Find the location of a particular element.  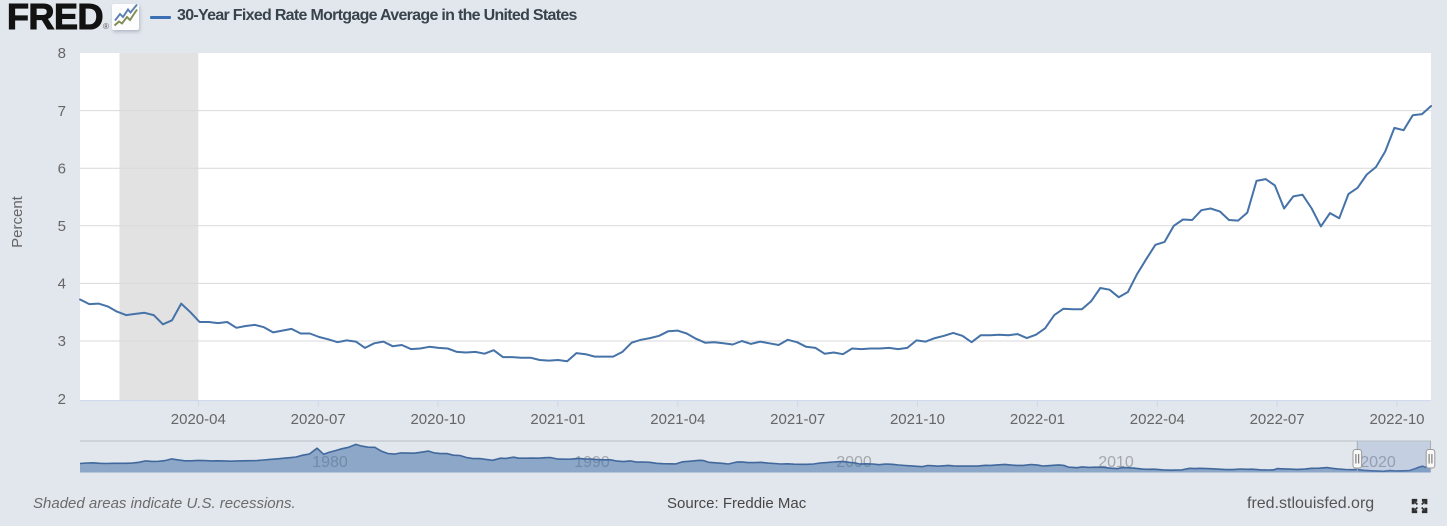

svg-text: 2021-07 is located at coordinates (797, 419).